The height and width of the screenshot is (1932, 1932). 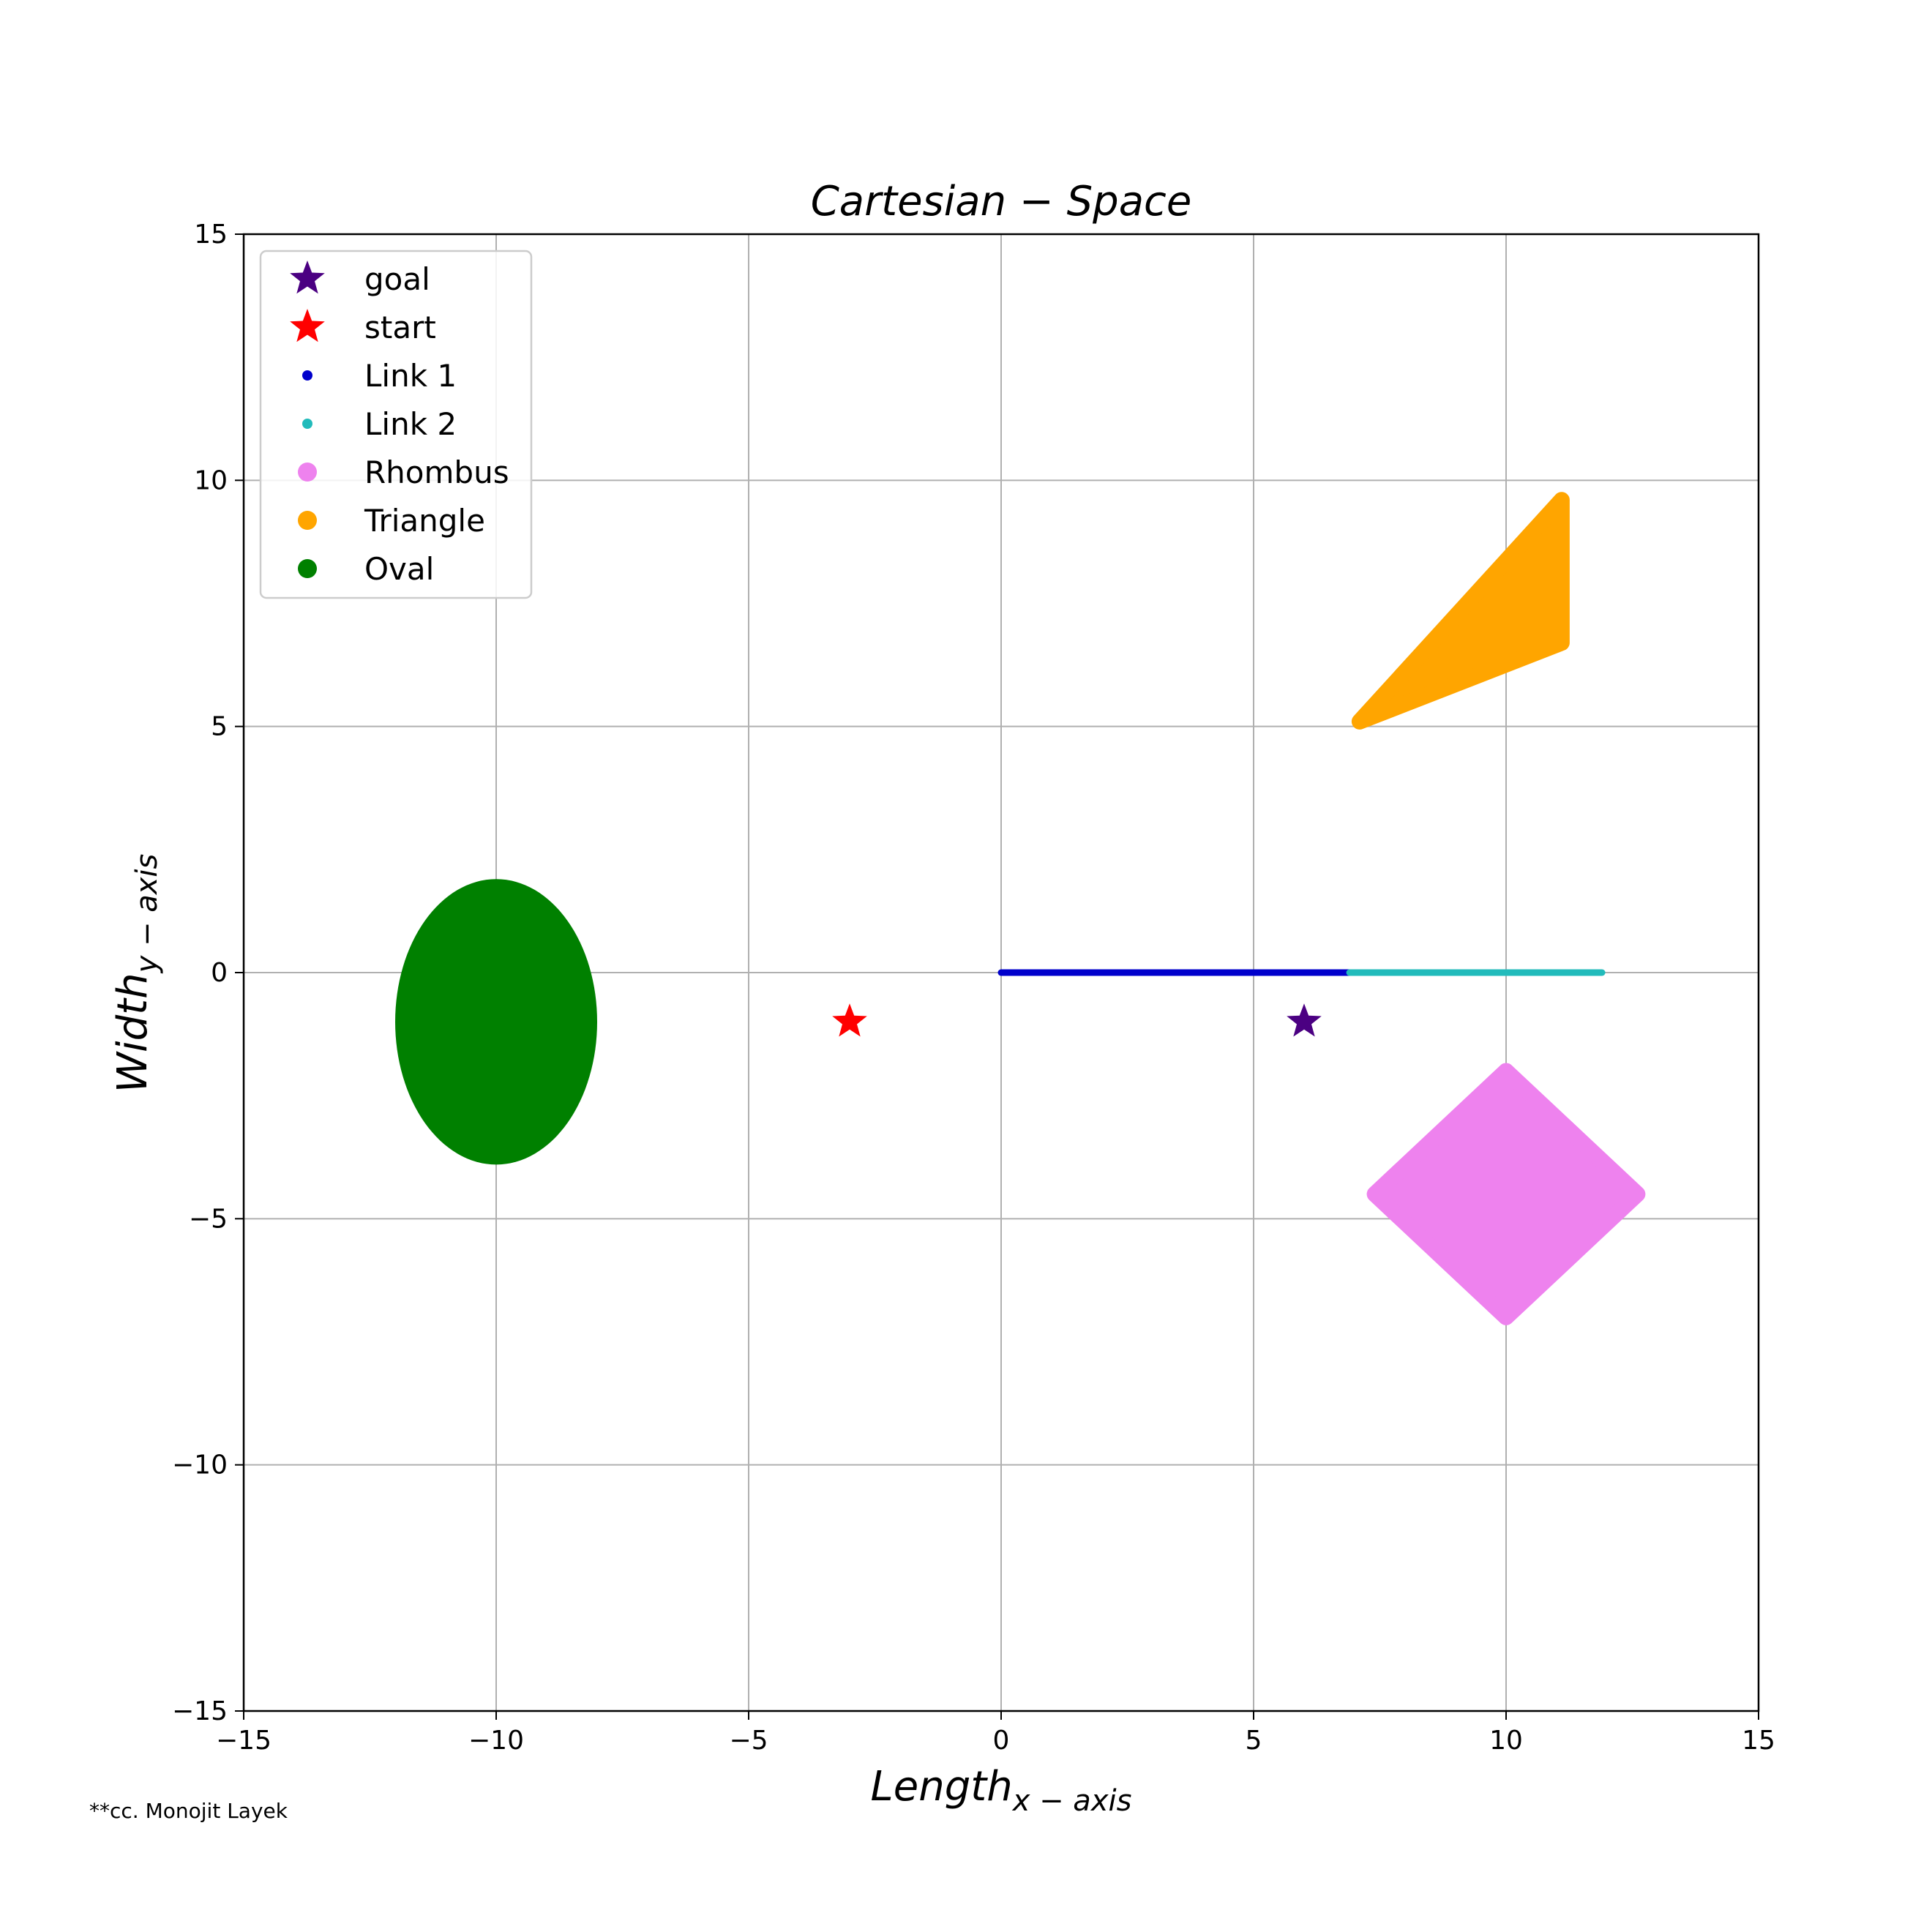 What do you see at coordinates (399, 569) in the screenshot?
I see `legend-label-oval: Oval` at bounding box center [399, 569].